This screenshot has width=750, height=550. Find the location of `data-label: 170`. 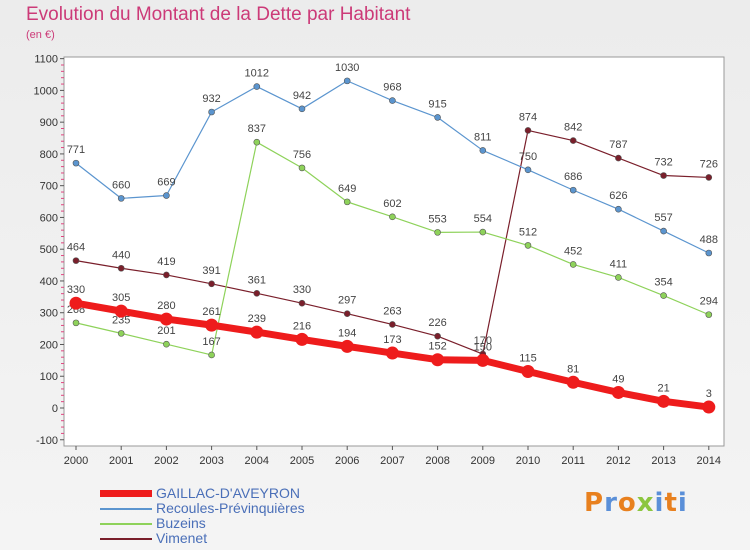

data-label: 170 is located at coordinates (483, 341).